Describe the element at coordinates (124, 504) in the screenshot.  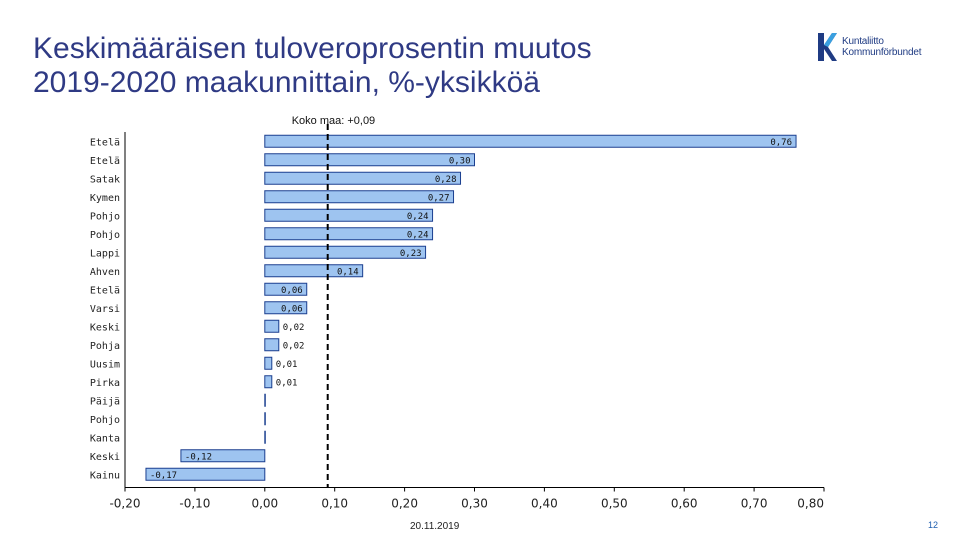
I see `x-tick-label: -0,20` at that location.